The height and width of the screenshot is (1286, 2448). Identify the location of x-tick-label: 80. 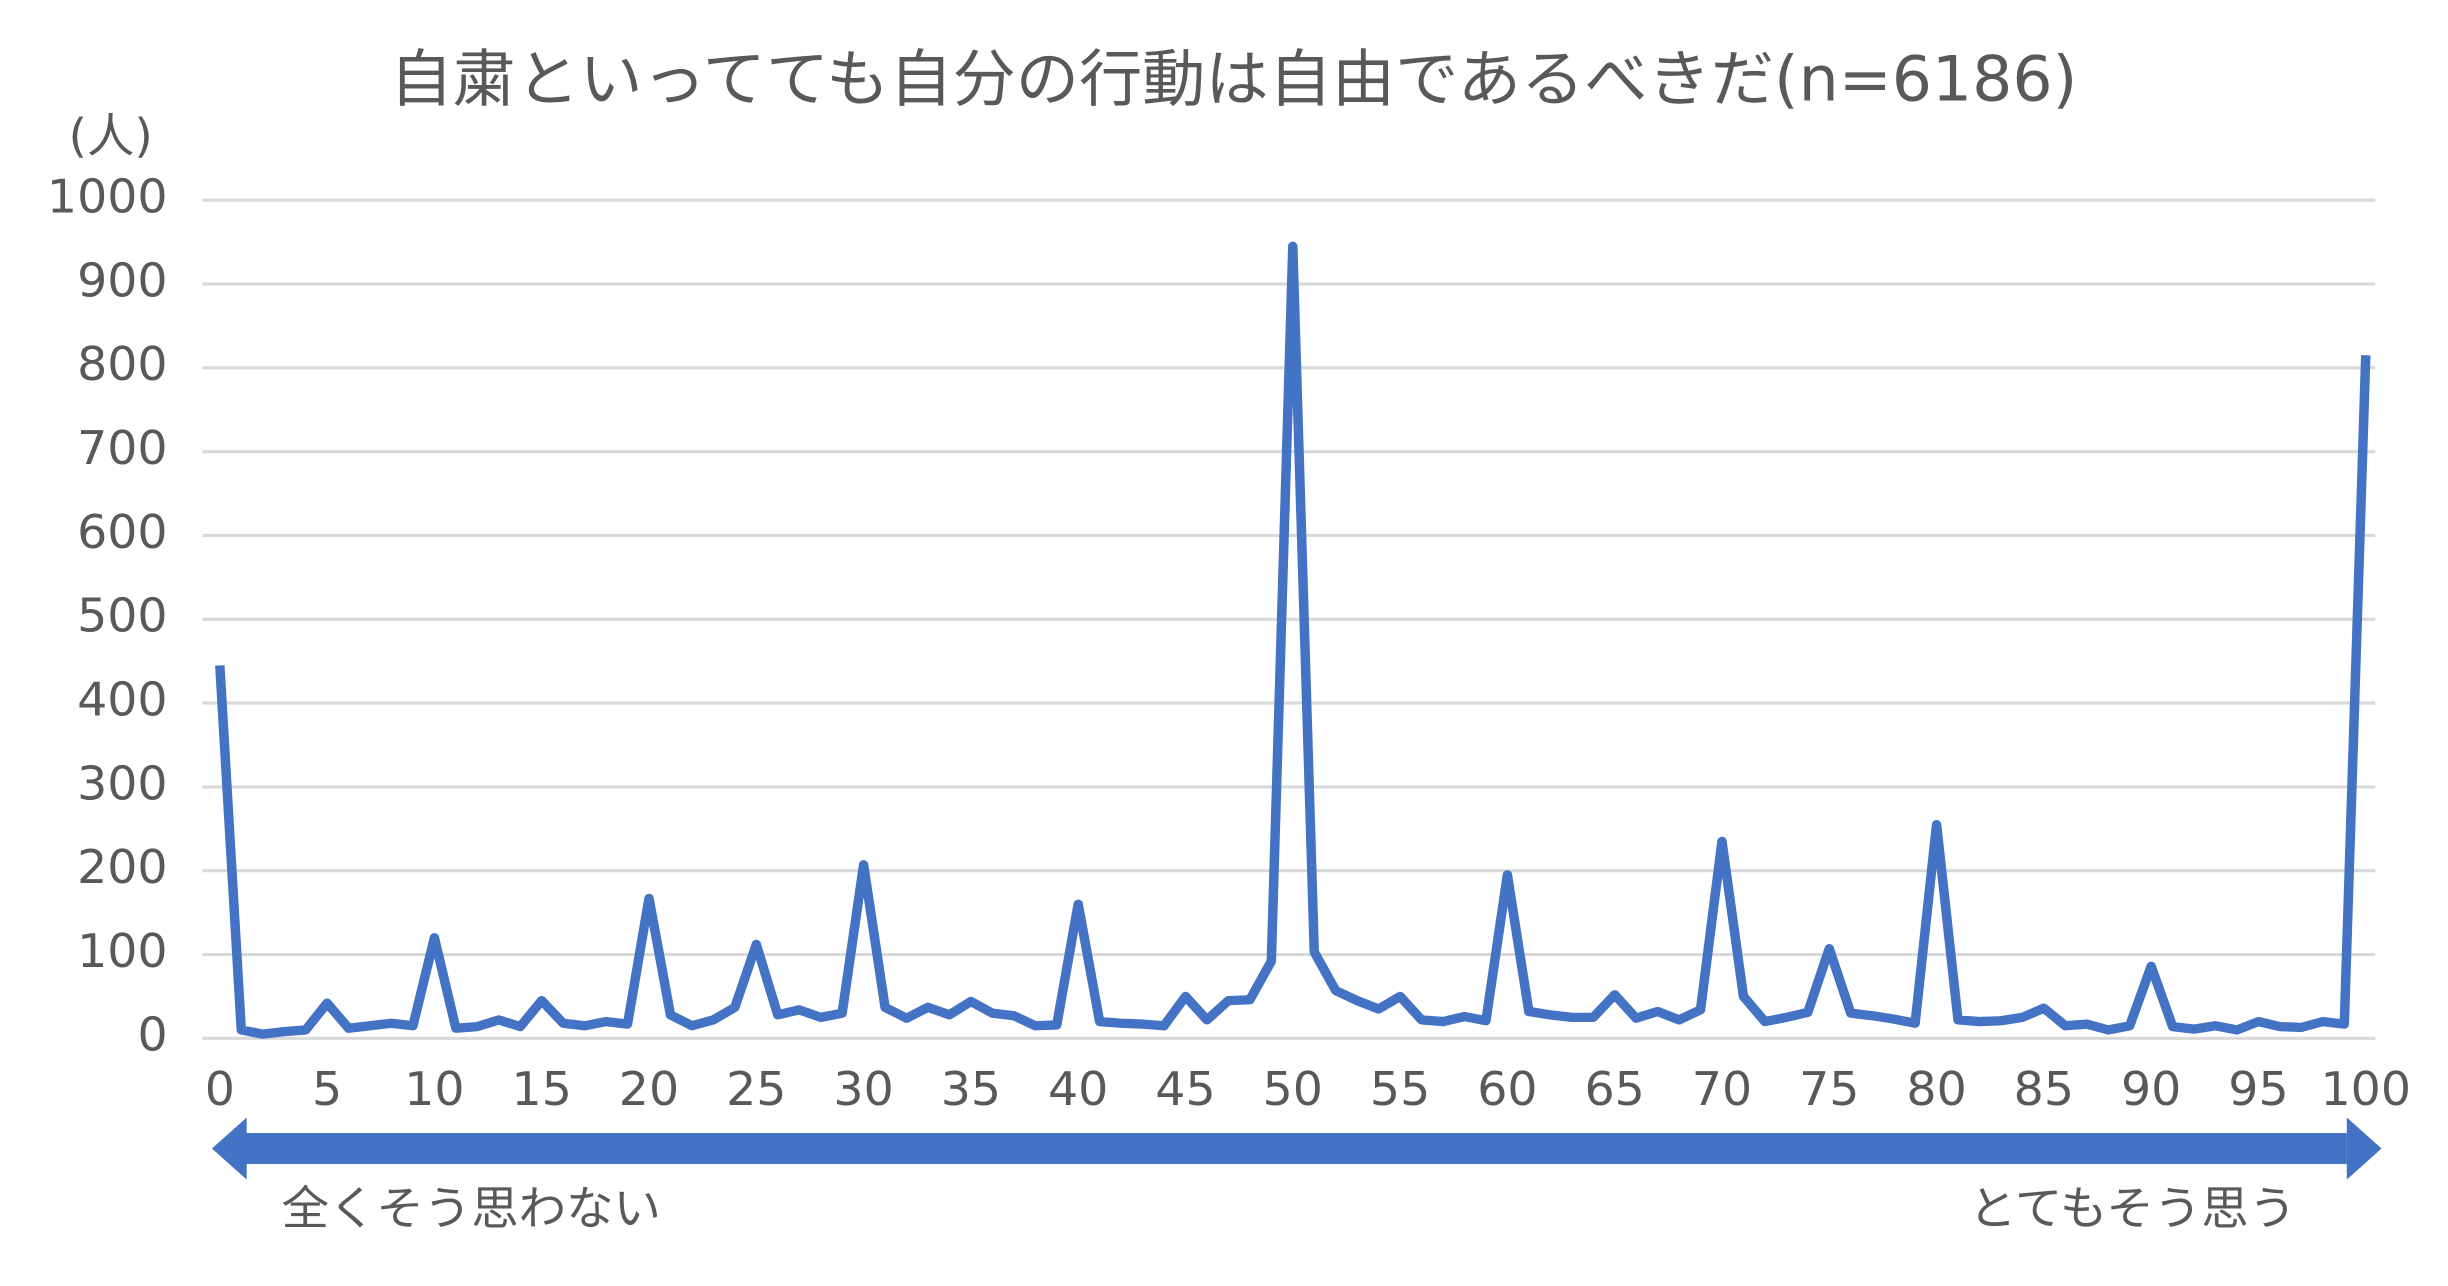
(1936, 1089).